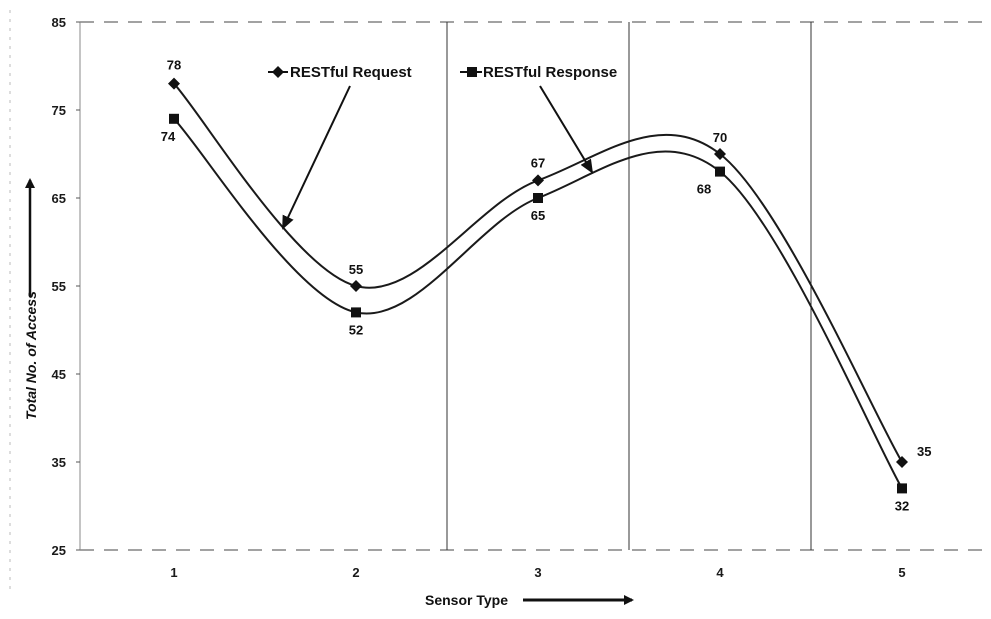 The height and width of the screenshot is (619, 991). Describe the element at coordinates (538, 215) in the screenshot. I see `data-label: 65` at that location.